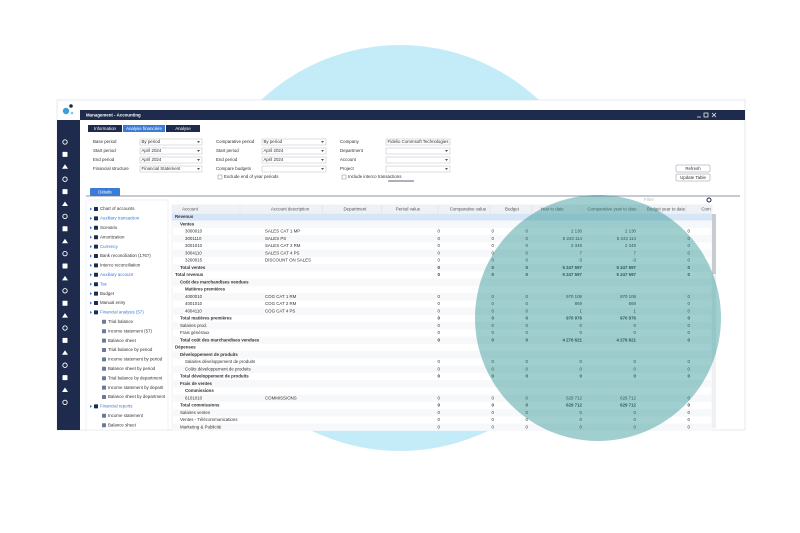 This screenshot has height=533, width=800. I want to click on filter-label: Filtre, so click(649, 199).